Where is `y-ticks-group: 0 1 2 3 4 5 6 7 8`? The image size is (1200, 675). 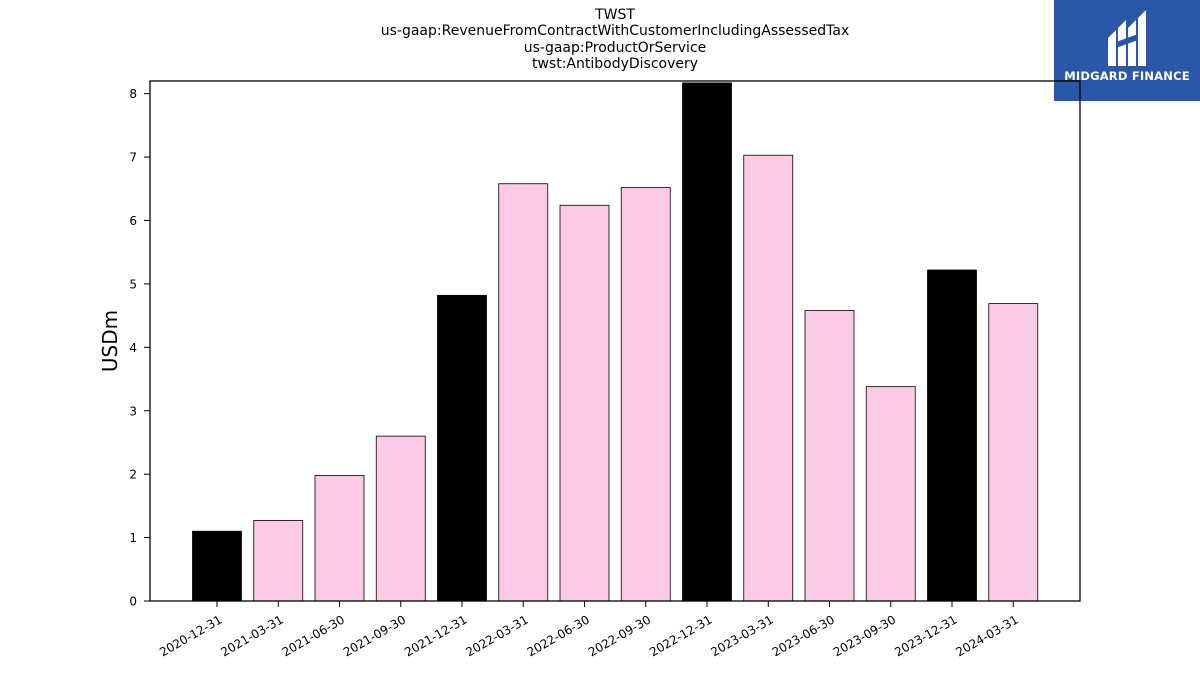 y-ticks-group: 0 1 2 3 4 5 6 7 8 is located at coordinates (139, 348).